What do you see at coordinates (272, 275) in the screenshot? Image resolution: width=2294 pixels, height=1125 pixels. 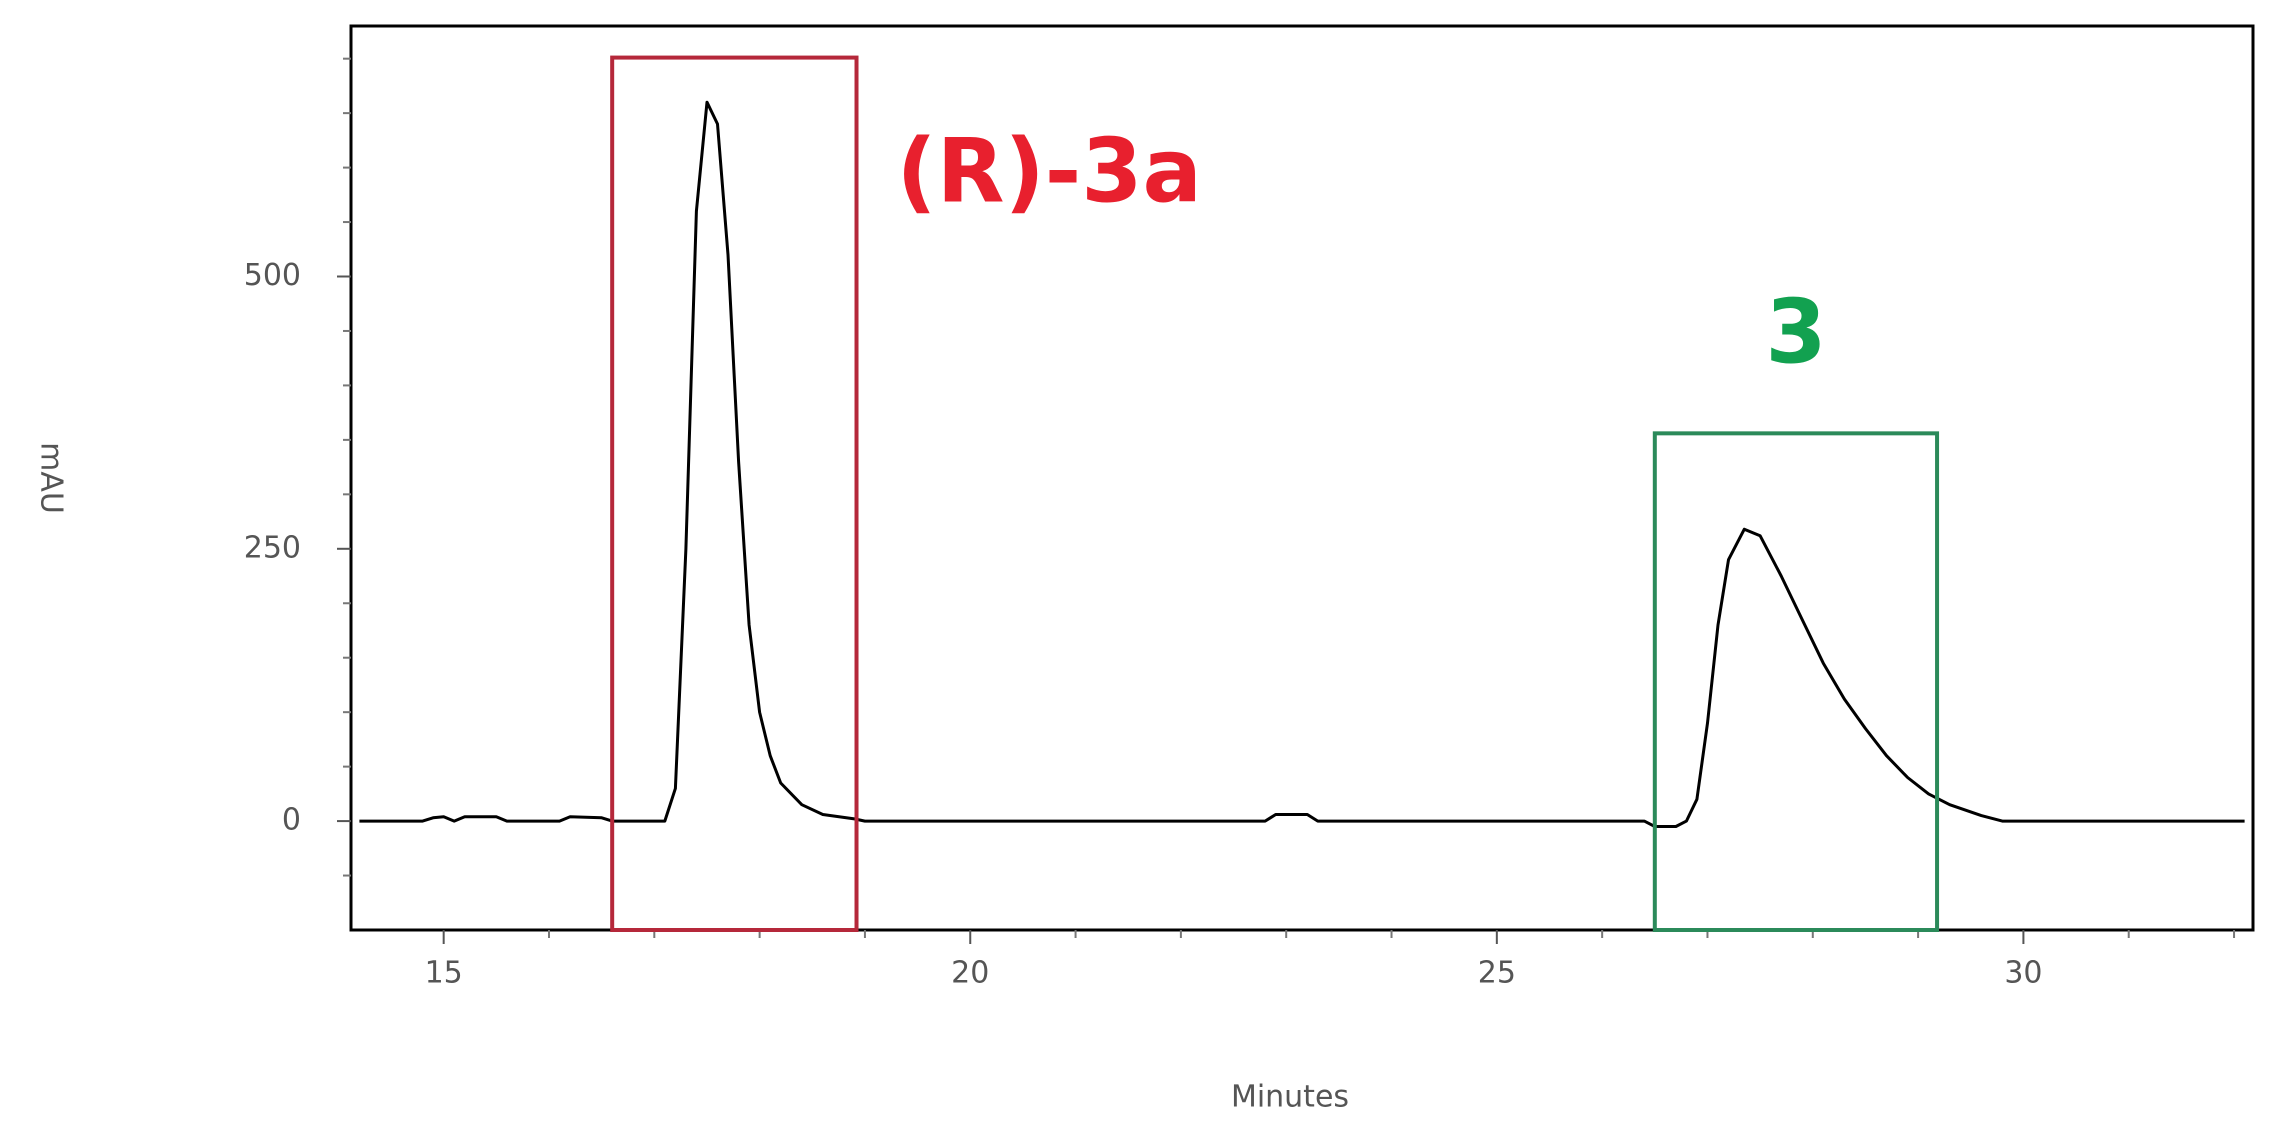 I see `y-tick-label: 500` at bounding box center [272, 275].